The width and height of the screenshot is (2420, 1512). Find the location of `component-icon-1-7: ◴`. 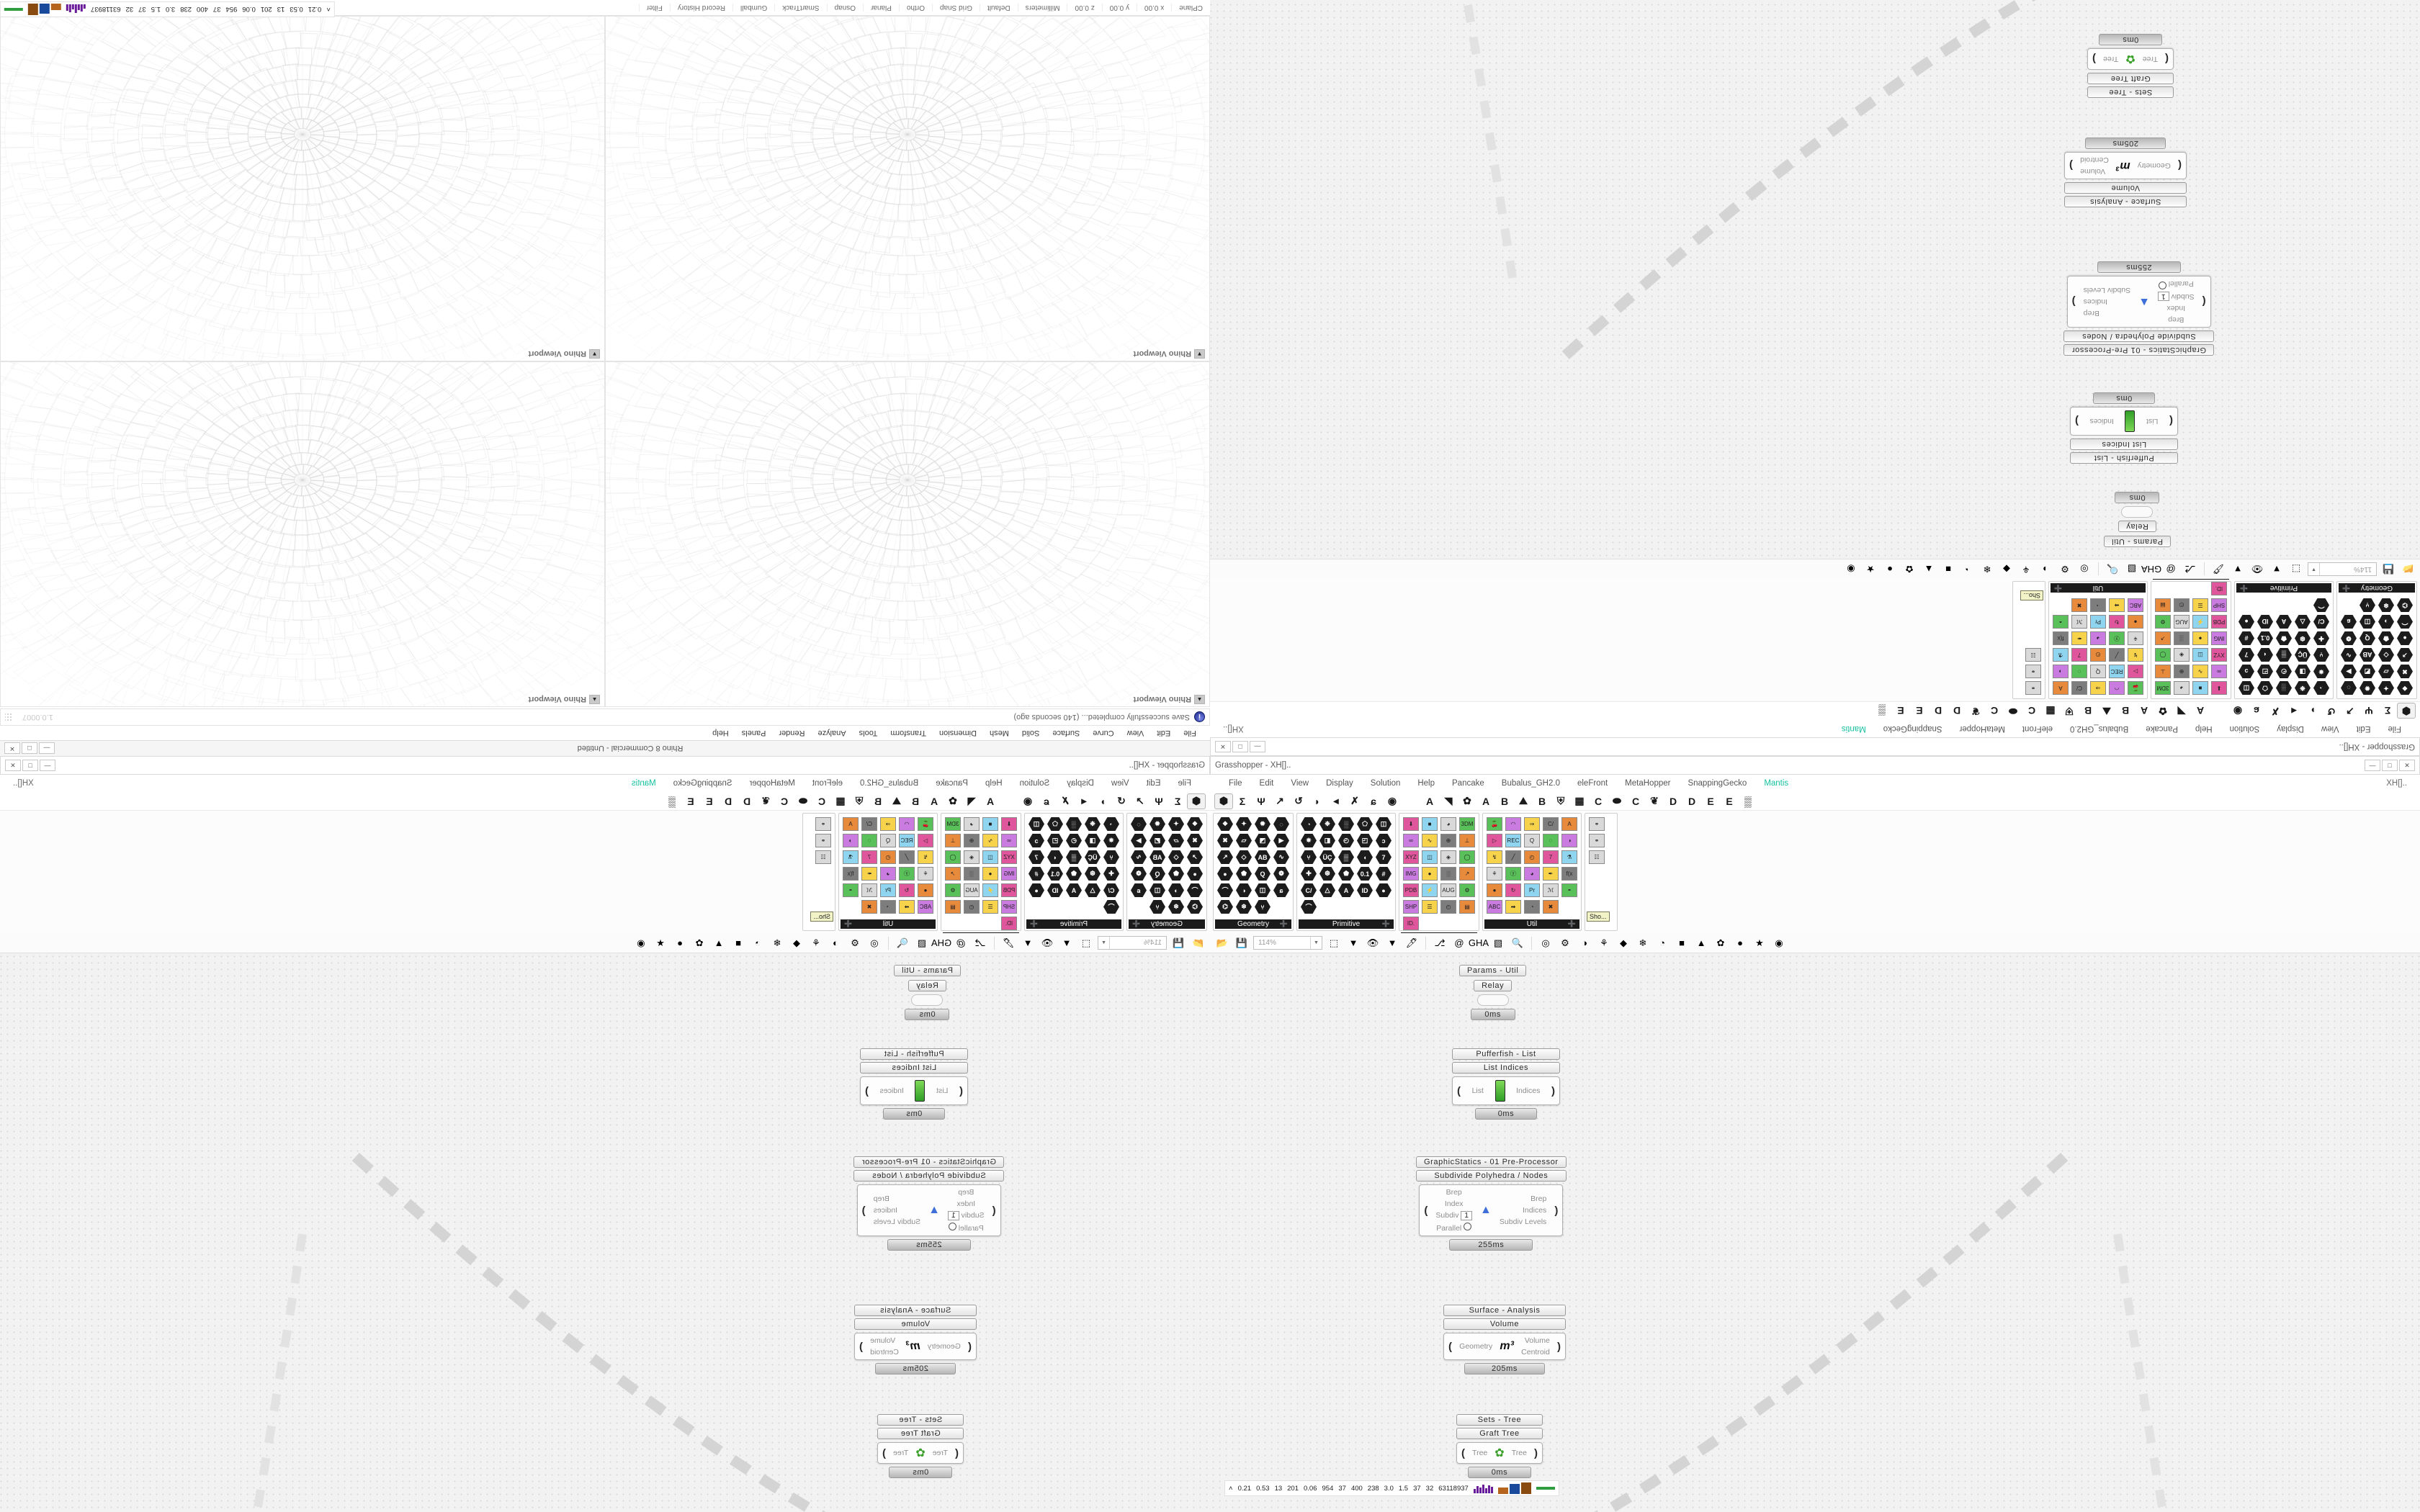

component-icon-1-7: ◴ is located at coordinates (2284, 671).